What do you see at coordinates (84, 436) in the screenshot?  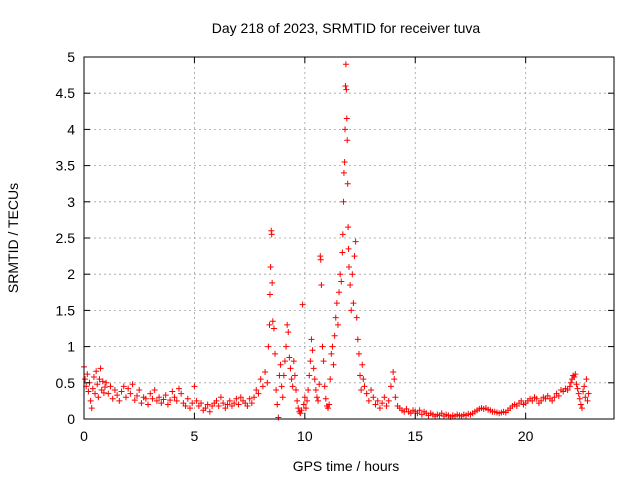 I see `x-tick-label: 0` at bounding box center [84, 436].